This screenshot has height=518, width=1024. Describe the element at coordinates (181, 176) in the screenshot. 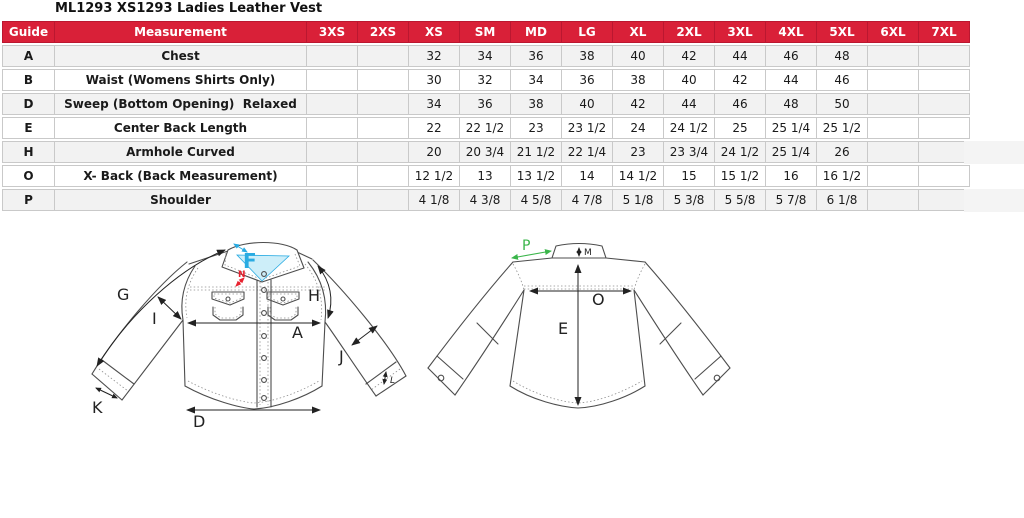

I see `measurement-cell: X- Back (Back Measurement)` at that location.